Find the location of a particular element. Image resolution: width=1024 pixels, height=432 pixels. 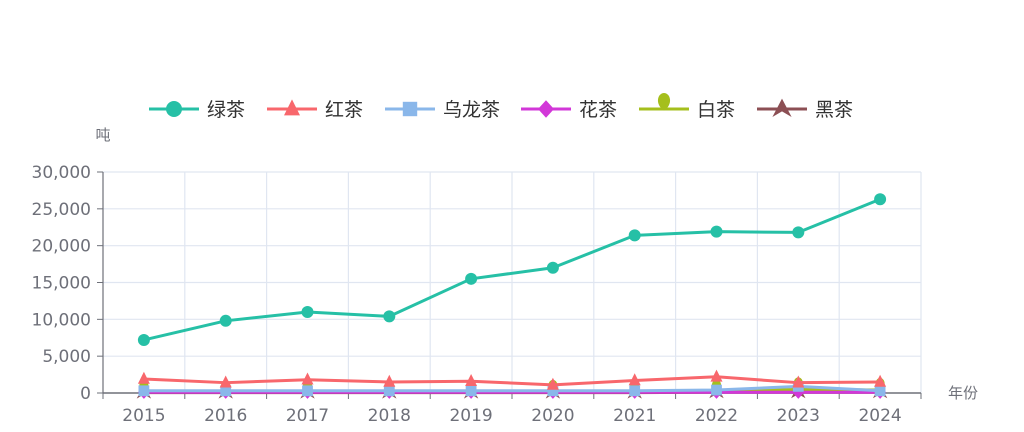

legend-label: 黑茶 is located at coordinates (834, 110).